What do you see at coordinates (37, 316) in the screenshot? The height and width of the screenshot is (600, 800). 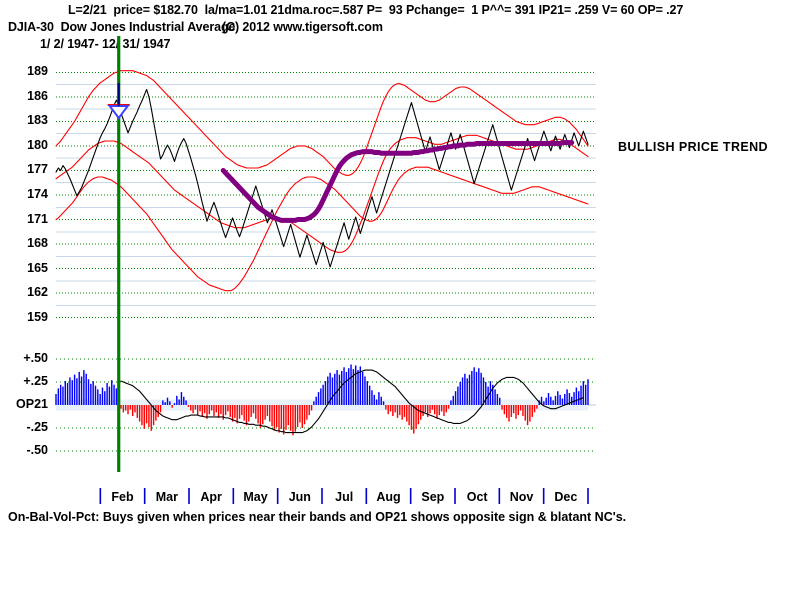 I see `price-y-tick-159: 159` at bounding box center [37, 316].